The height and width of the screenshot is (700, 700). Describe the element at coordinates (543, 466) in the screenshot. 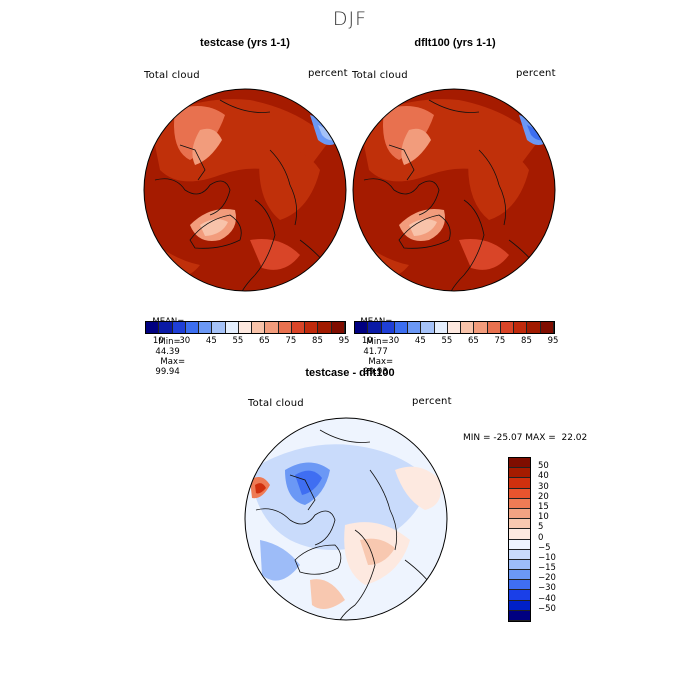

I see `colorbar-tick-label: 50` at that location.